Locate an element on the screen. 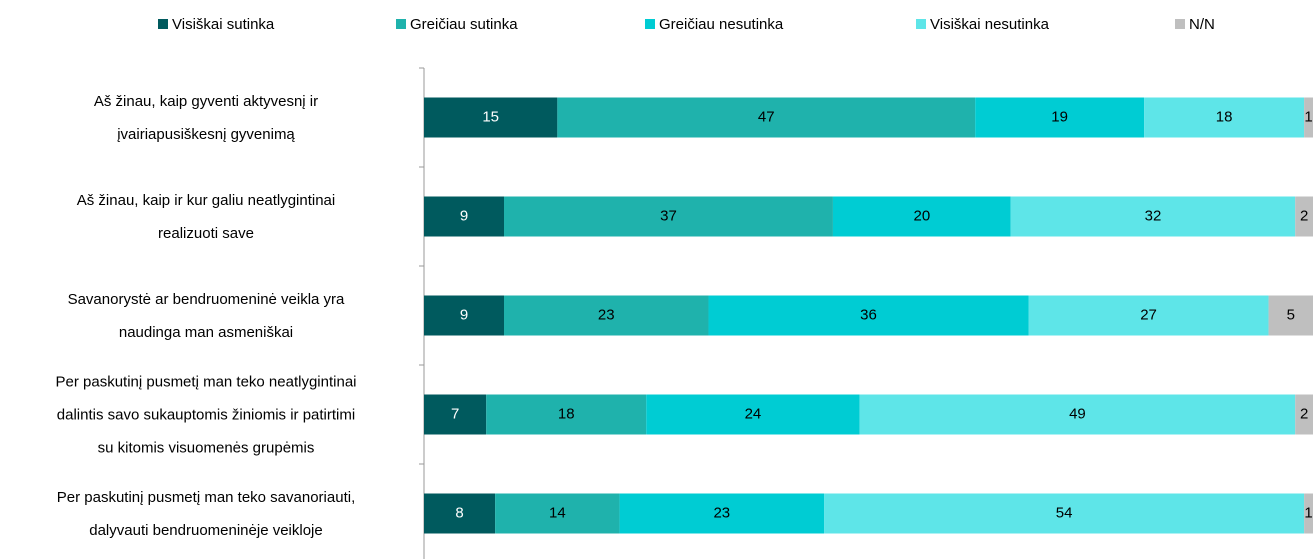 The width and height of the screenshot is (1313, 559). data-label: 37 is located at coordinates (668, 215).